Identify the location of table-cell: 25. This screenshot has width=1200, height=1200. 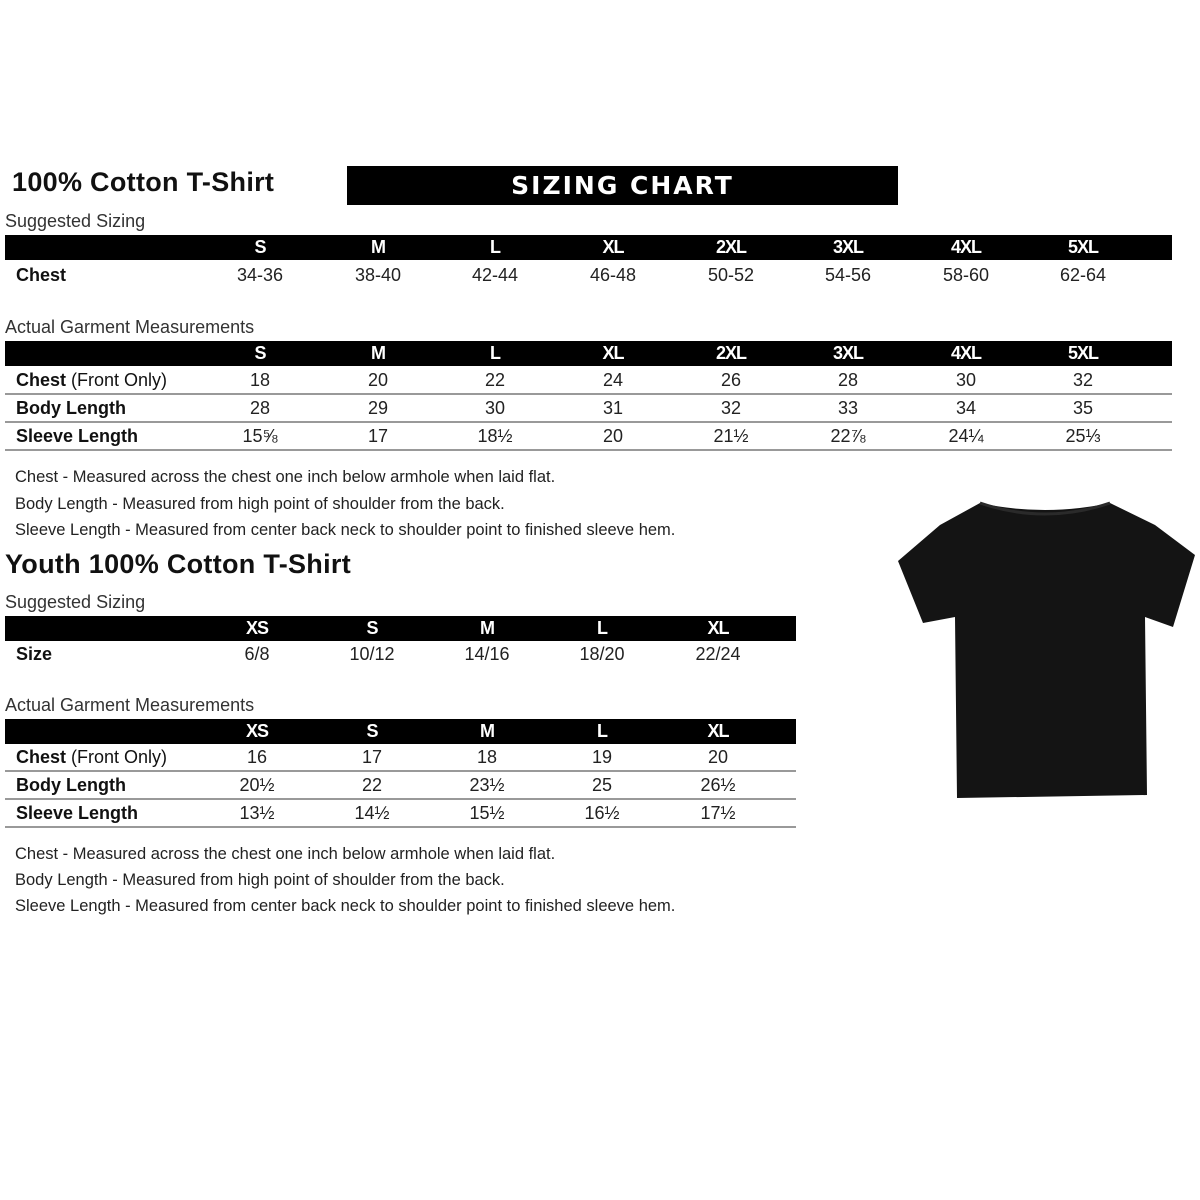
(602, 785).